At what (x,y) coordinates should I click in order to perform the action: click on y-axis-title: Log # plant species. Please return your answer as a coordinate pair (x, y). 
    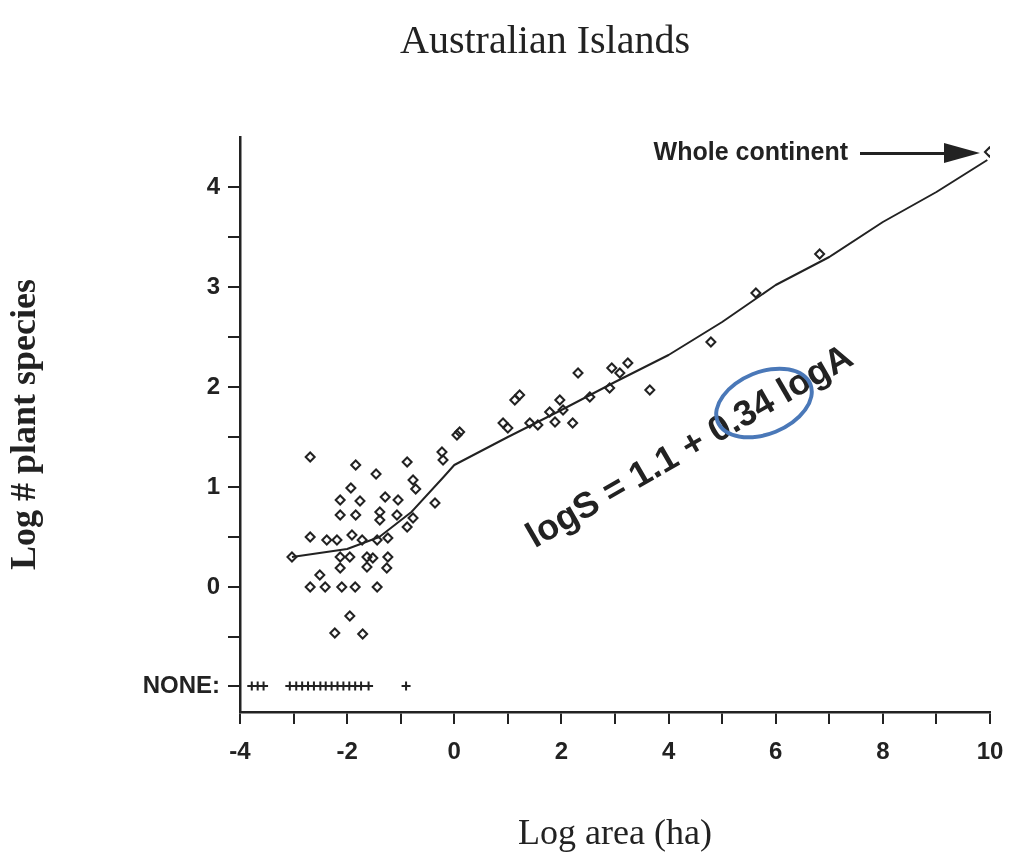
    Looking at the image, I should click on (22, 424).